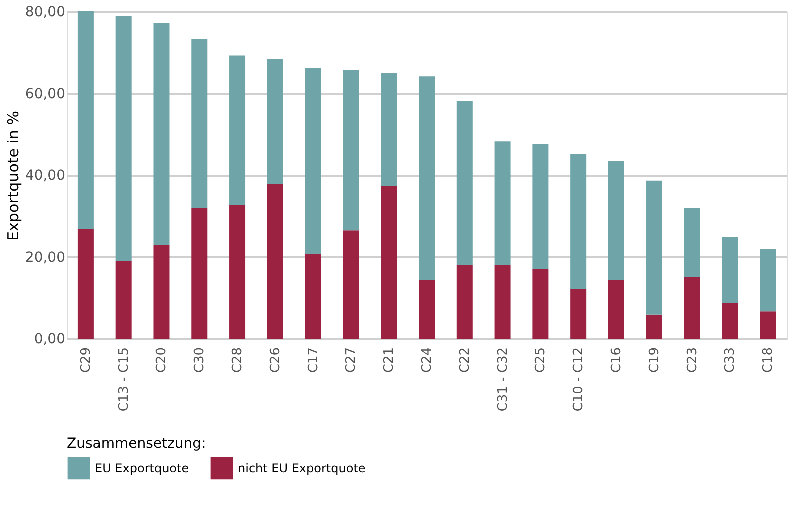 The image size is (804, 530). Describe the element at coordinates (503, 380) in the screenshot. I see `x-tick-label: C31 - C32` at that location.